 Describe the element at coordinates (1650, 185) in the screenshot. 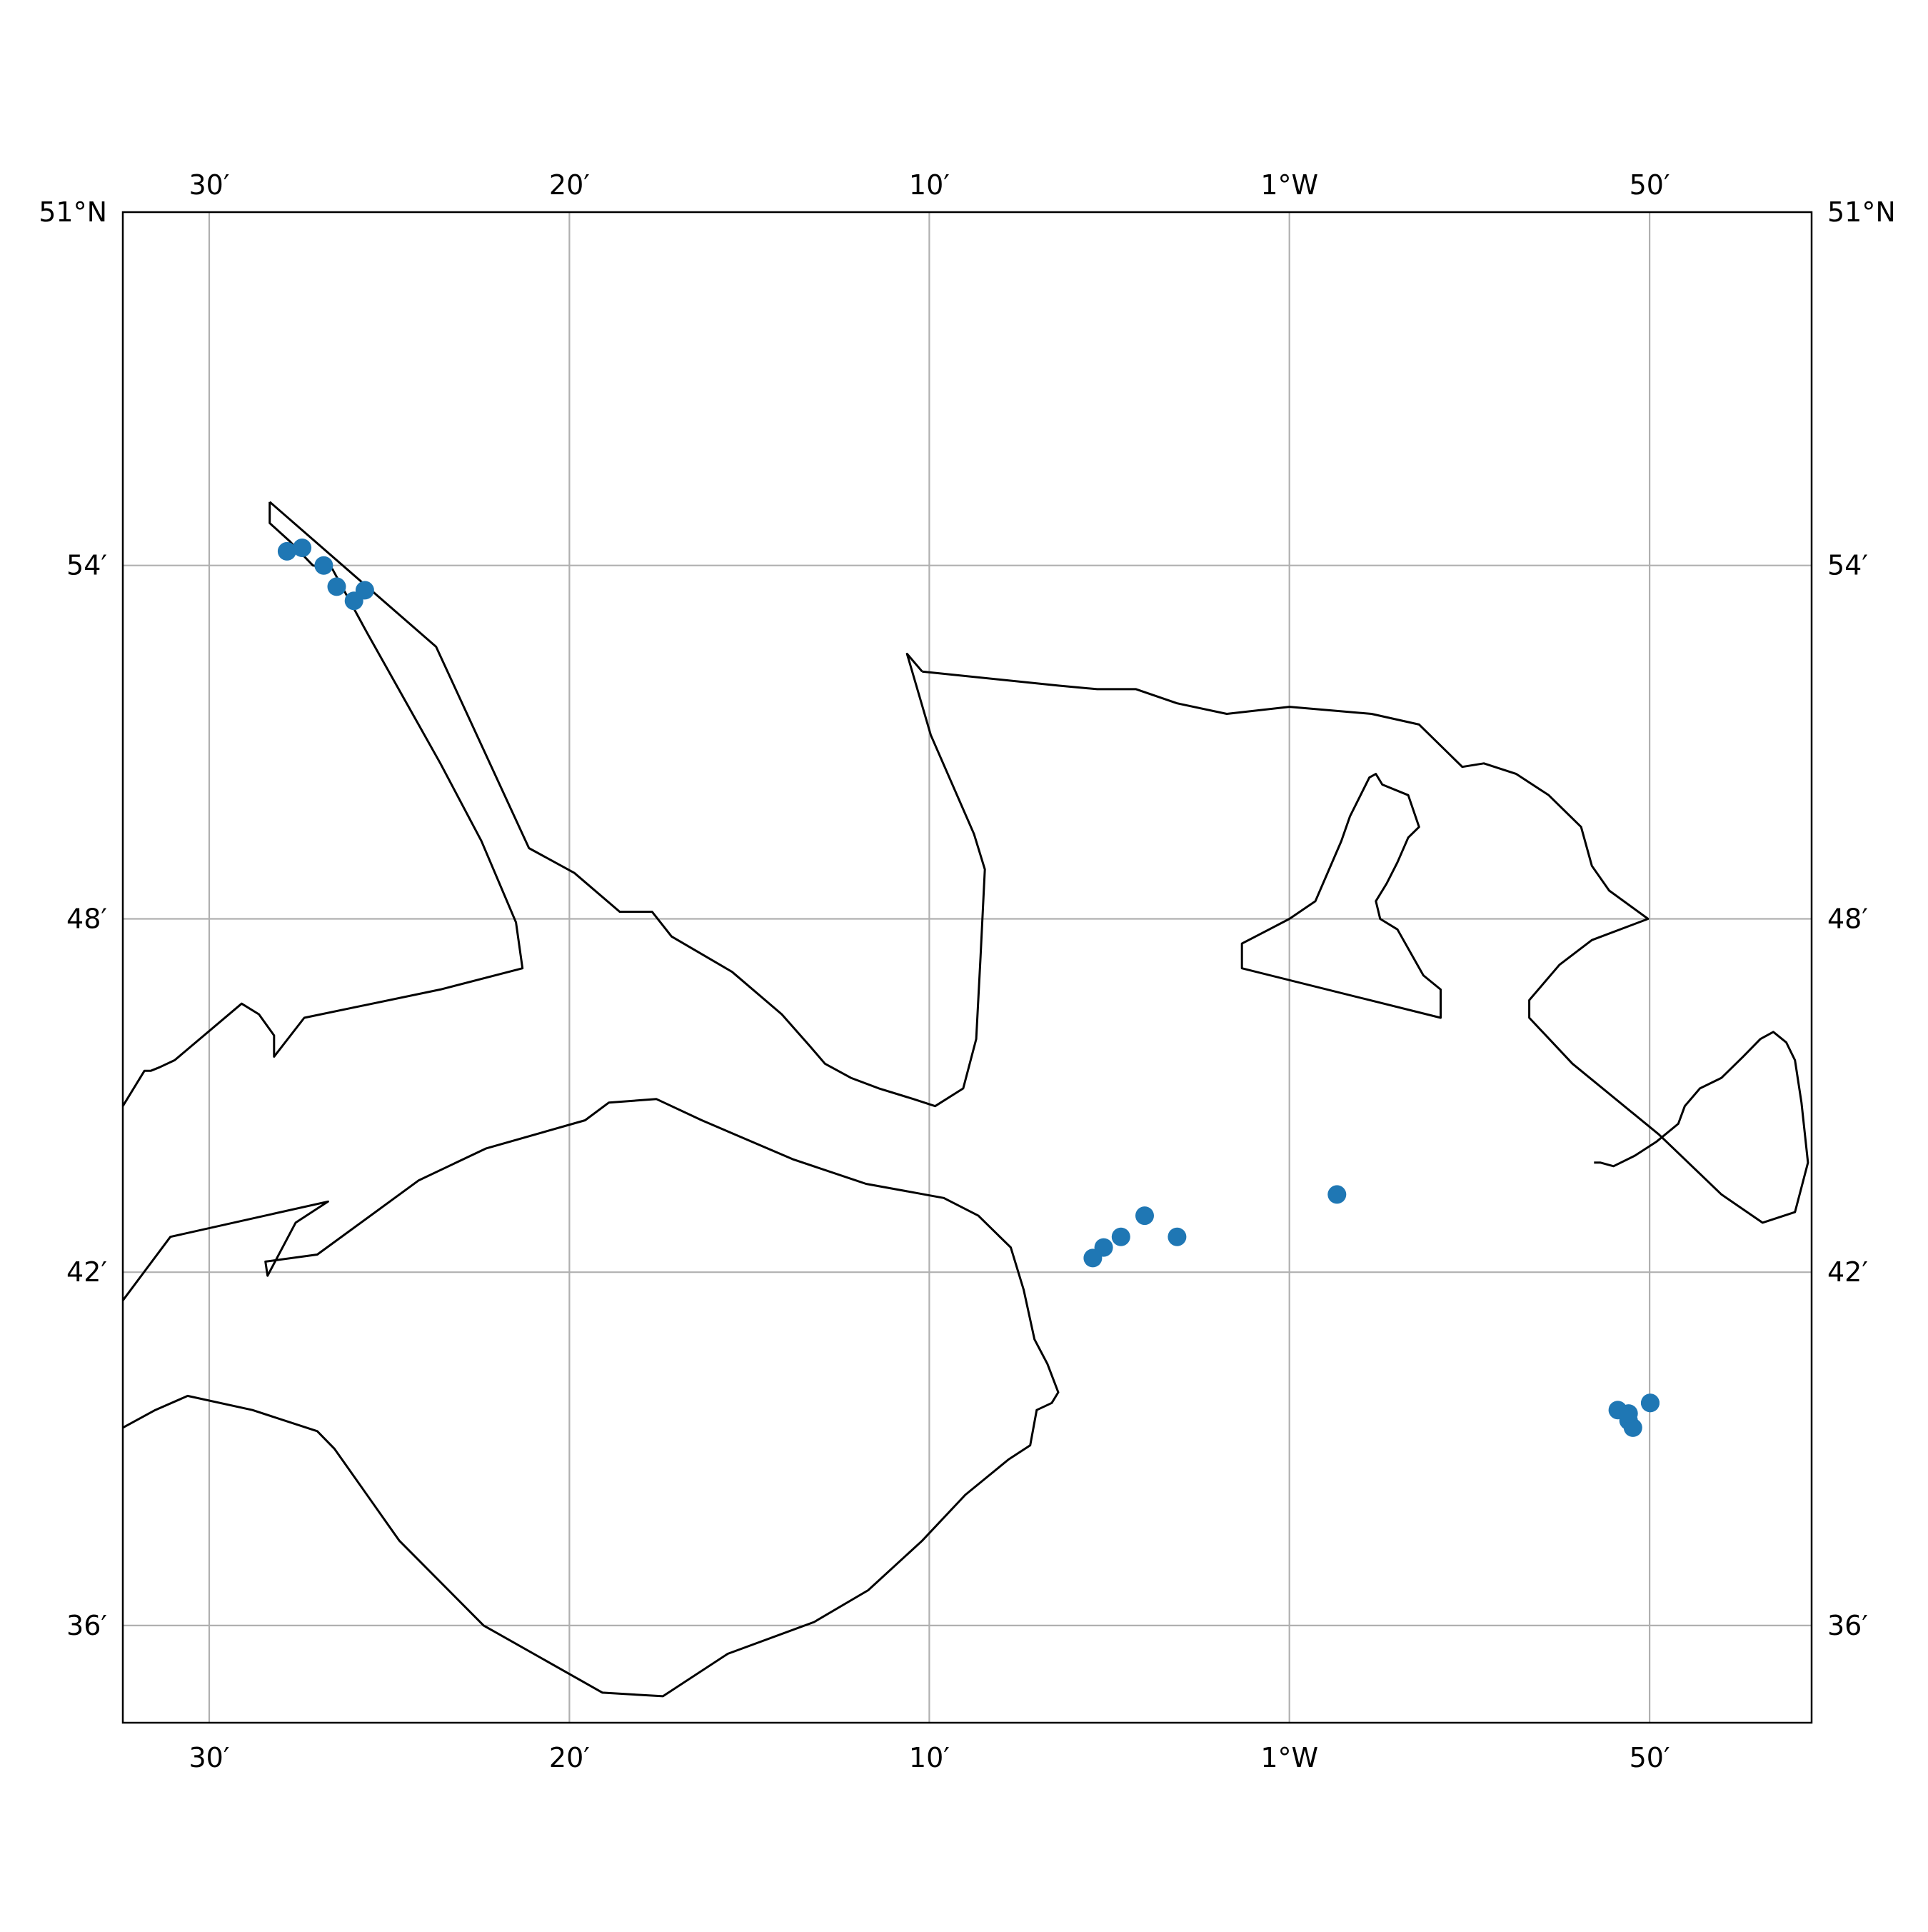

I see `lon-label-top: 50′` at that location.